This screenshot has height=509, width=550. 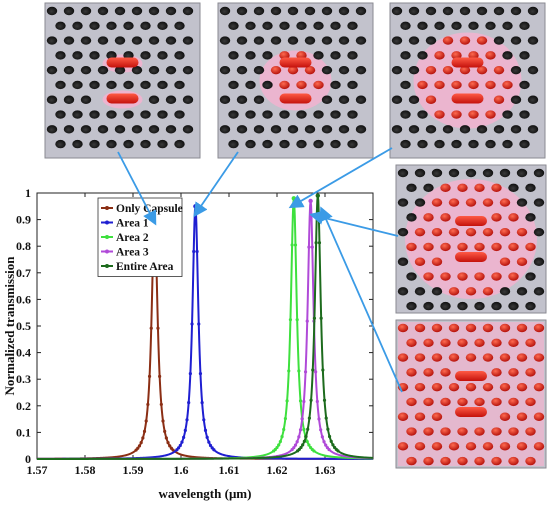 What do you see at coordinates (181, 470) in the screenshot?
I see `x-tick-labels: 1.57 1.58 1.59 1.6 1.61 1.62 1.63` at bounding box center [181, 470].